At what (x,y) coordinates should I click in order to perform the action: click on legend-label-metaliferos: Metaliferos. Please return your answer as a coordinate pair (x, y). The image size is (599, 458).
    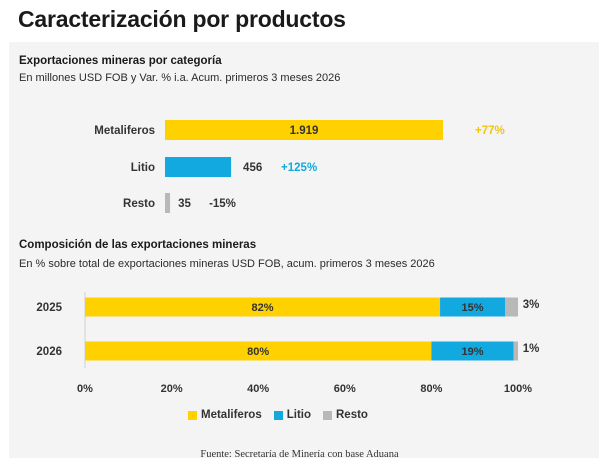
    Looking at the image, I should click on (231, 415).